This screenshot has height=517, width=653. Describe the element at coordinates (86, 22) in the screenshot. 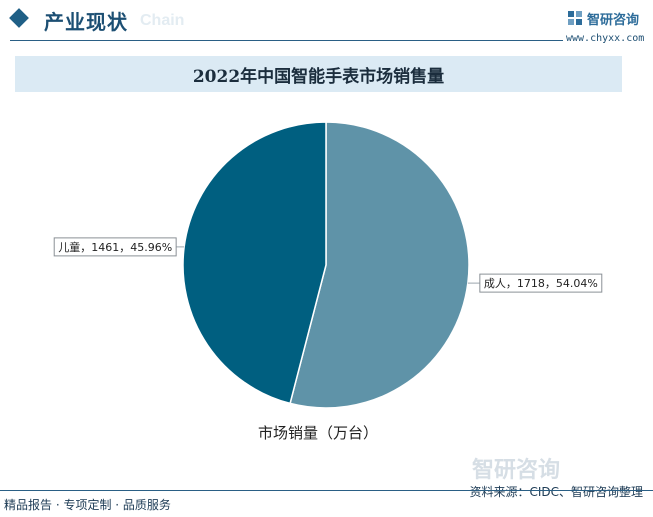

I see `section-title: 产业现状` at that location.